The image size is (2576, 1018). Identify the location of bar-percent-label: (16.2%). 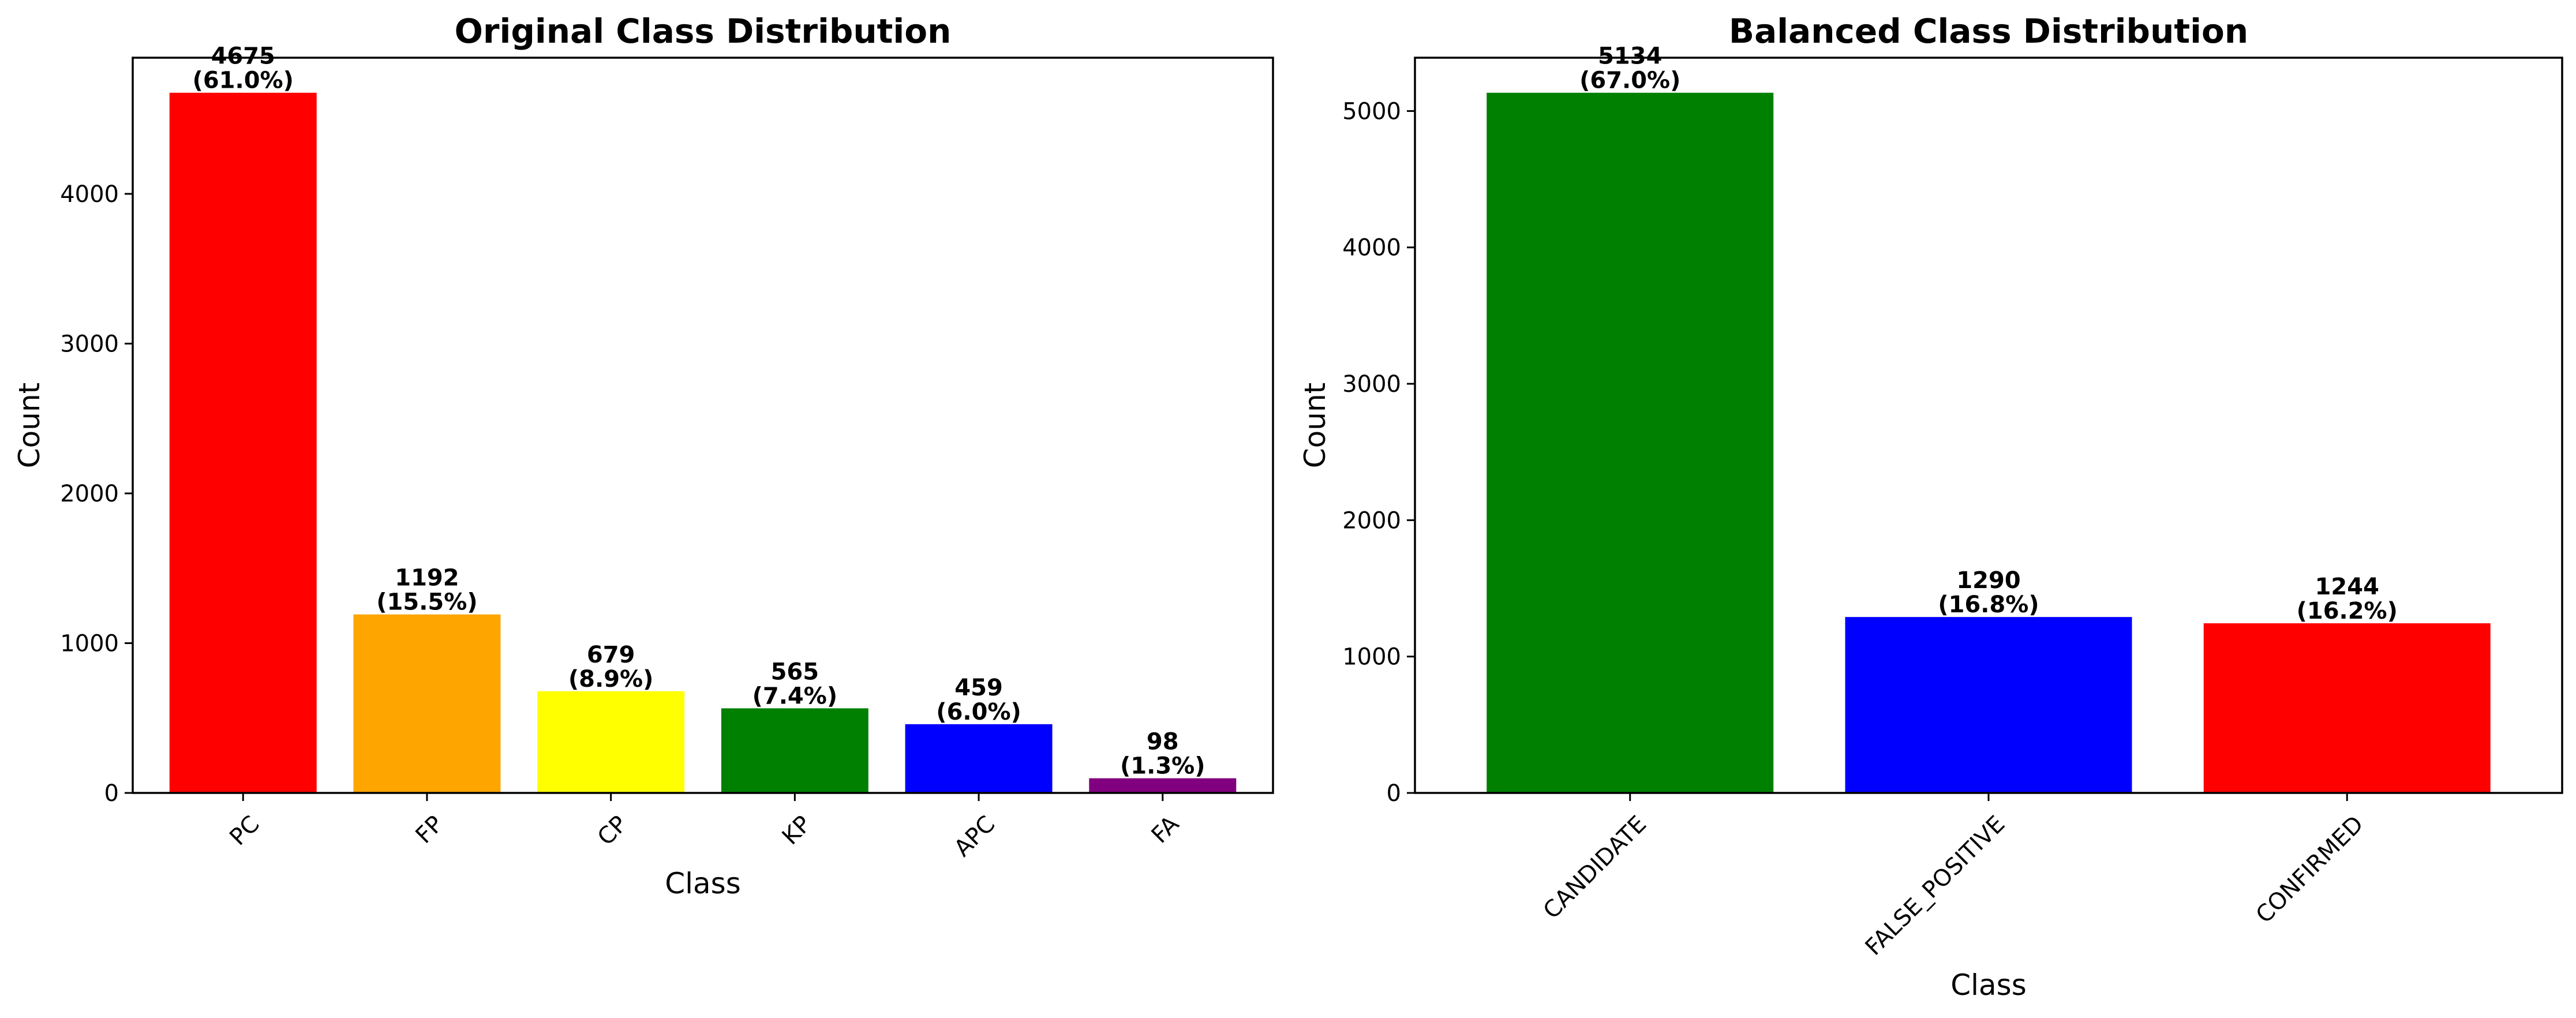
(2347, 611).